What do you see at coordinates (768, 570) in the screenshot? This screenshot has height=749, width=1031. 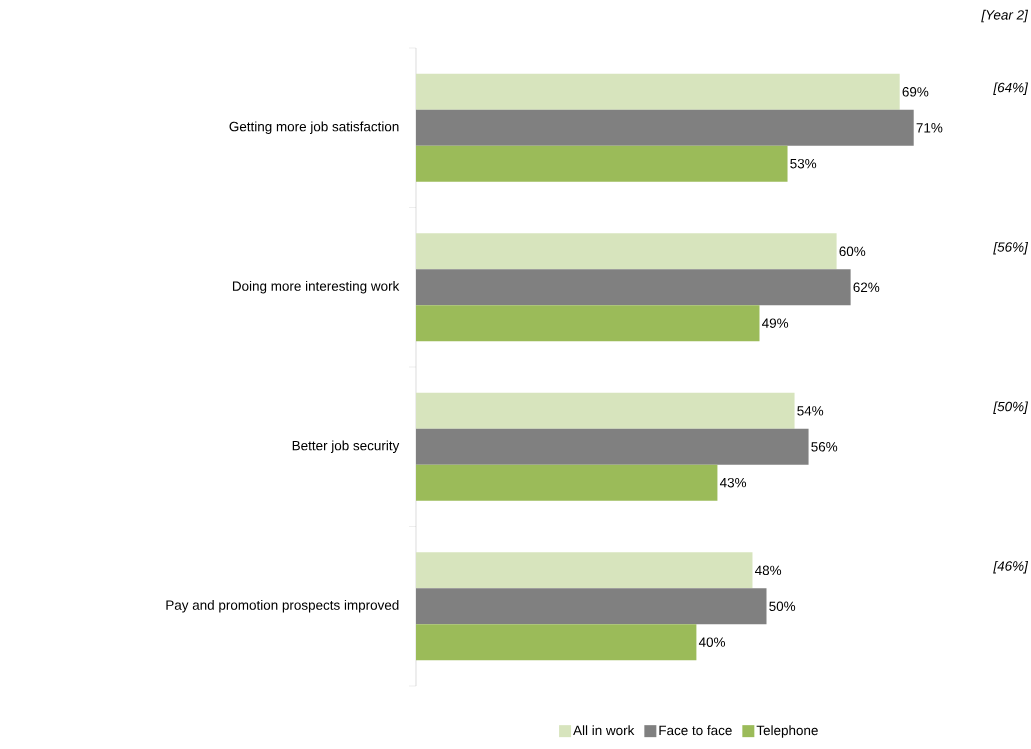 I see `data-label: 48%` at bounding box center [768, 570].